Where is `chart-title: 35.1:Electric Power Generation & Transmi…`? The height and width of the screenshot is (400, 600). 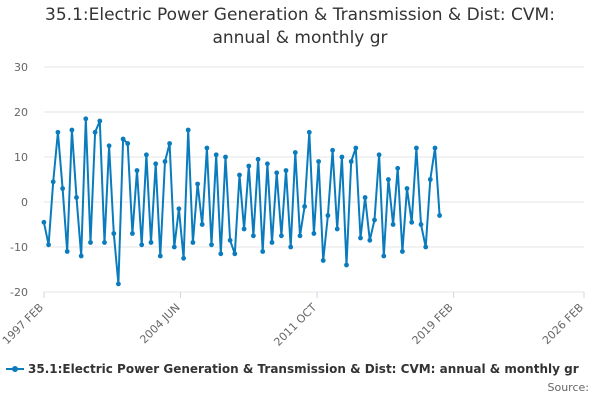 chart-title: 35.1:Electric Power Generation & Transmi… is located at coordinates (300, 27).